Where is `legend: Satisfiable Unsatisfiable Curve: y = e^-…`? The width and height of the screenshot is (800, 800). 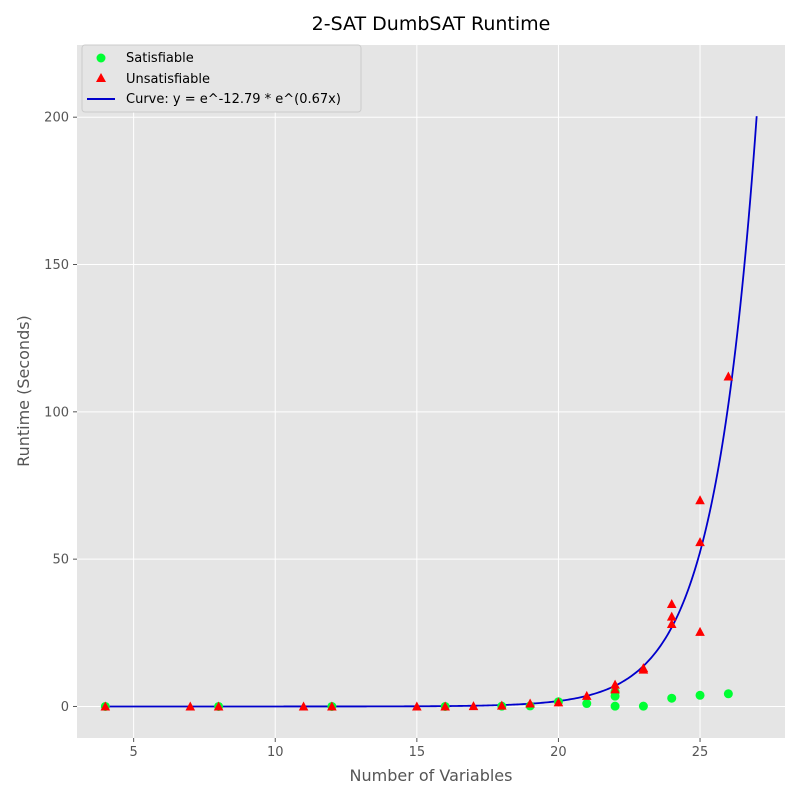 legend: Satisfiable Unsatisfiable Curve: y = e^-… is located at coordinates (221, 78).